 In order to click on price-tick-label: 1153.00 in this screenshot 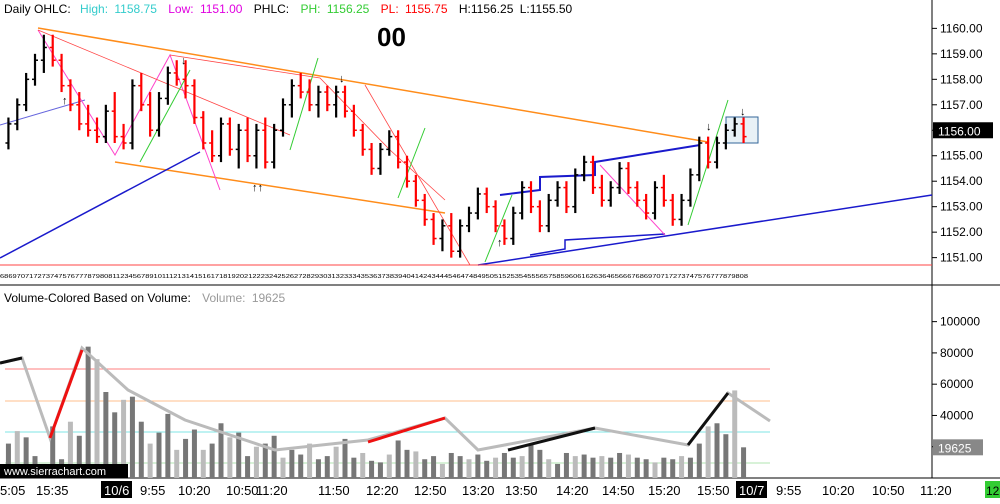, I will do `click(961, 207)`.